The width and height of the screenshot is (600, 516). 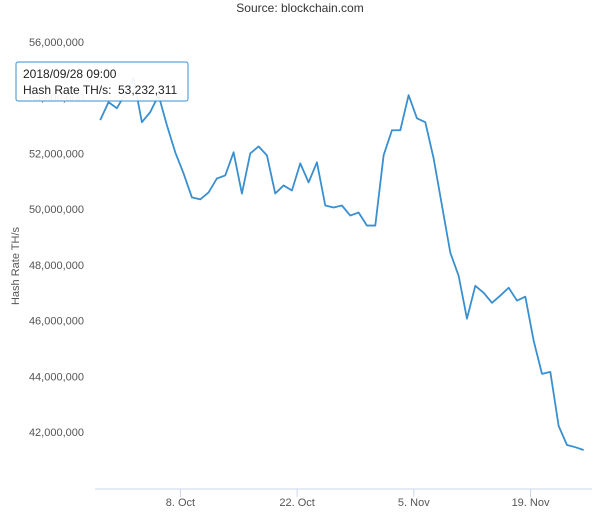 What do you see at coordinates (180, 503) in the screenshot?
I see `x-tick-label: 8. Oct` at bounding box center [180, 503].